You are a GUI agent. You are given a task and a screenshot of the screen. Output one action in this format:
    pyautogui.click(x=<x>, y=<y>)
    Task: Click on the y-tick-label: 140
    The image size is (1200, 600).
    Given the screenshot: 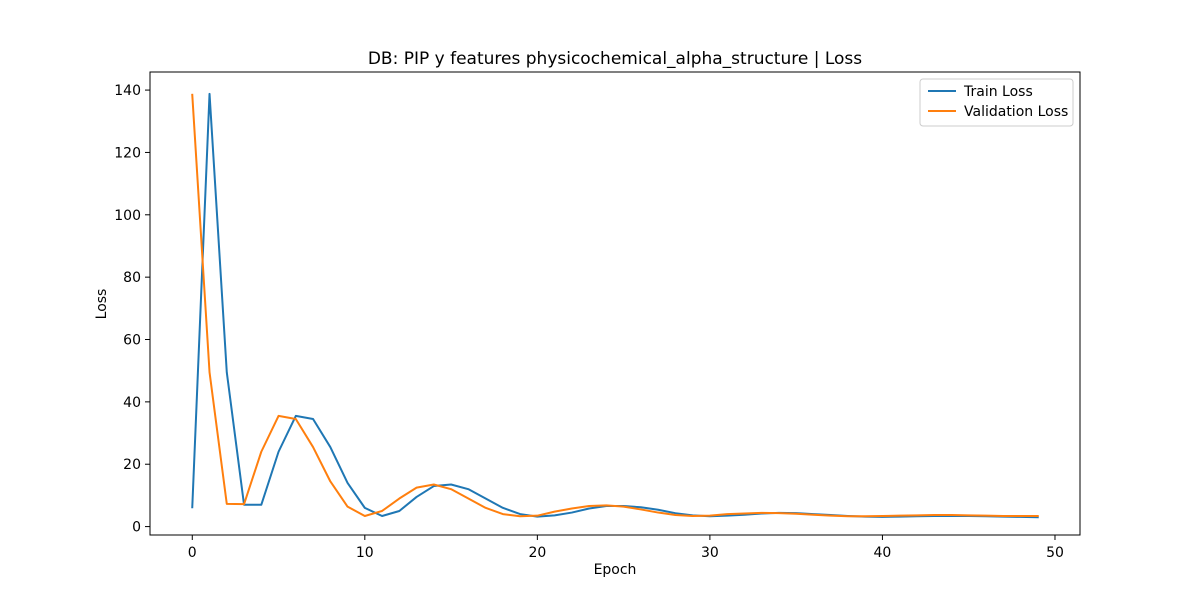 What is the action you would take?
    pyautogui.click(x=127, y=91)
    